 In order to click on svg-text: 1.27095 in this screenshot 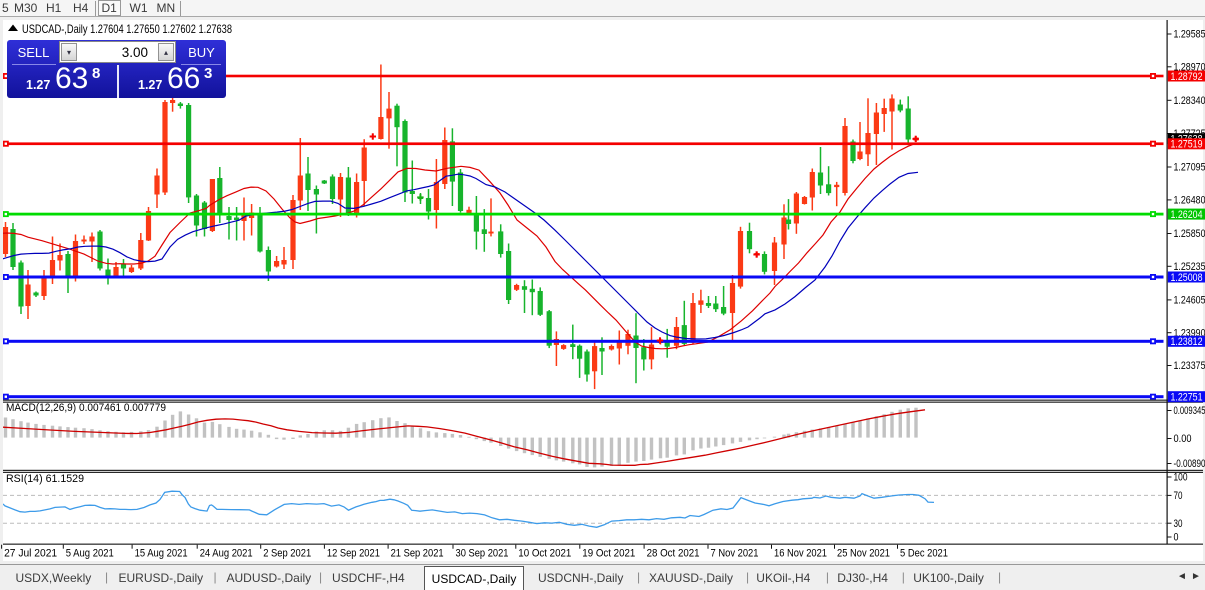, I will do `click(1189, 168)`.